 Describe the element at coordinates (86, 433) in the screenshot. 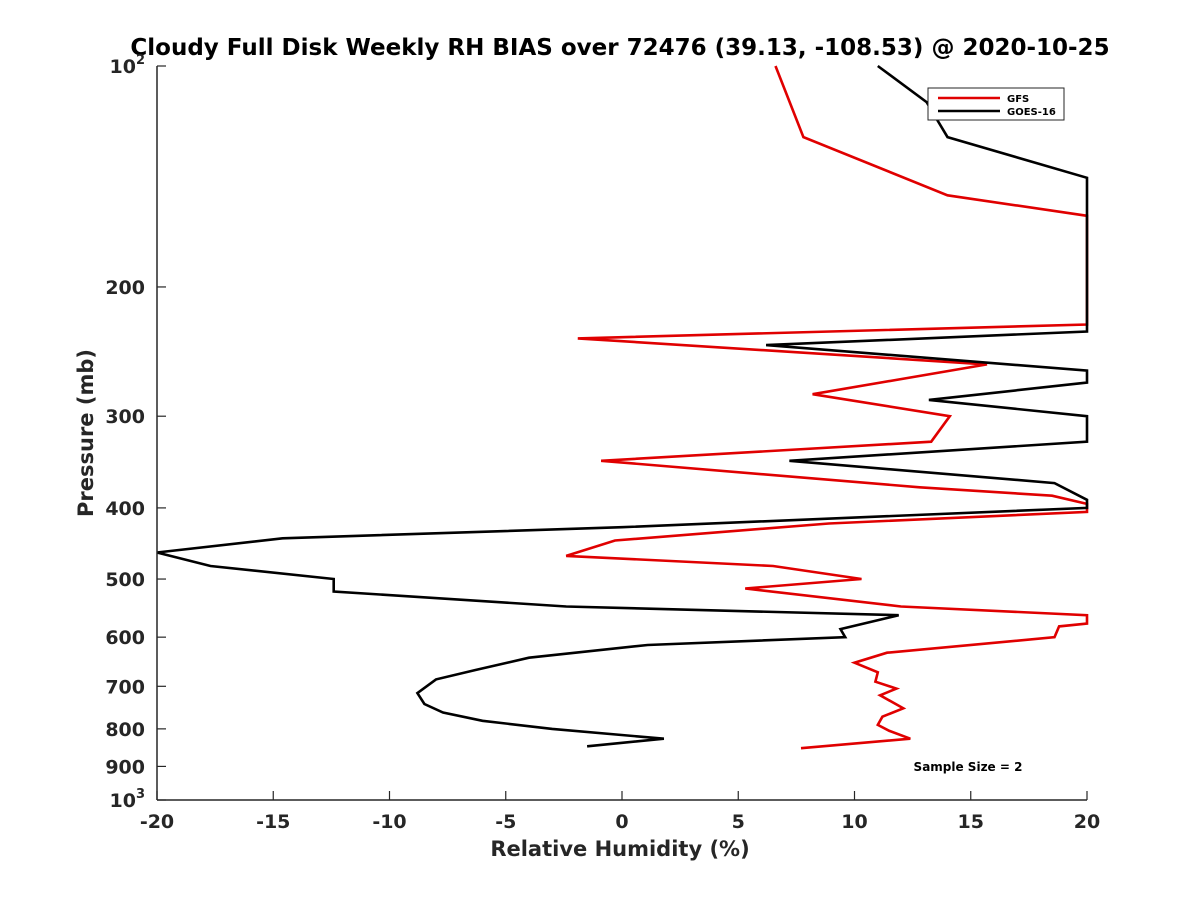

I see `y-axis-label: Pressure (mb)` at that location.